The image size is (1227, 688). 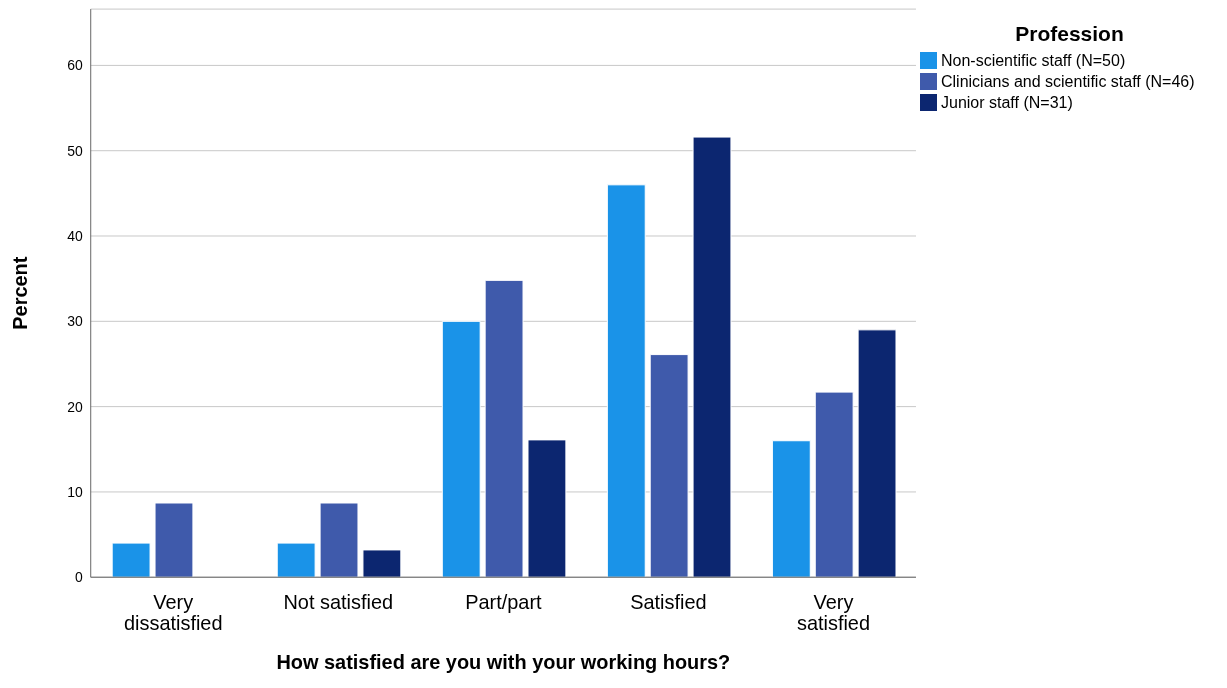 What do you see at coordinates (75, 321) in the screenshot?
I see `y-tick-label: 30` at bounding box center [75, 321].